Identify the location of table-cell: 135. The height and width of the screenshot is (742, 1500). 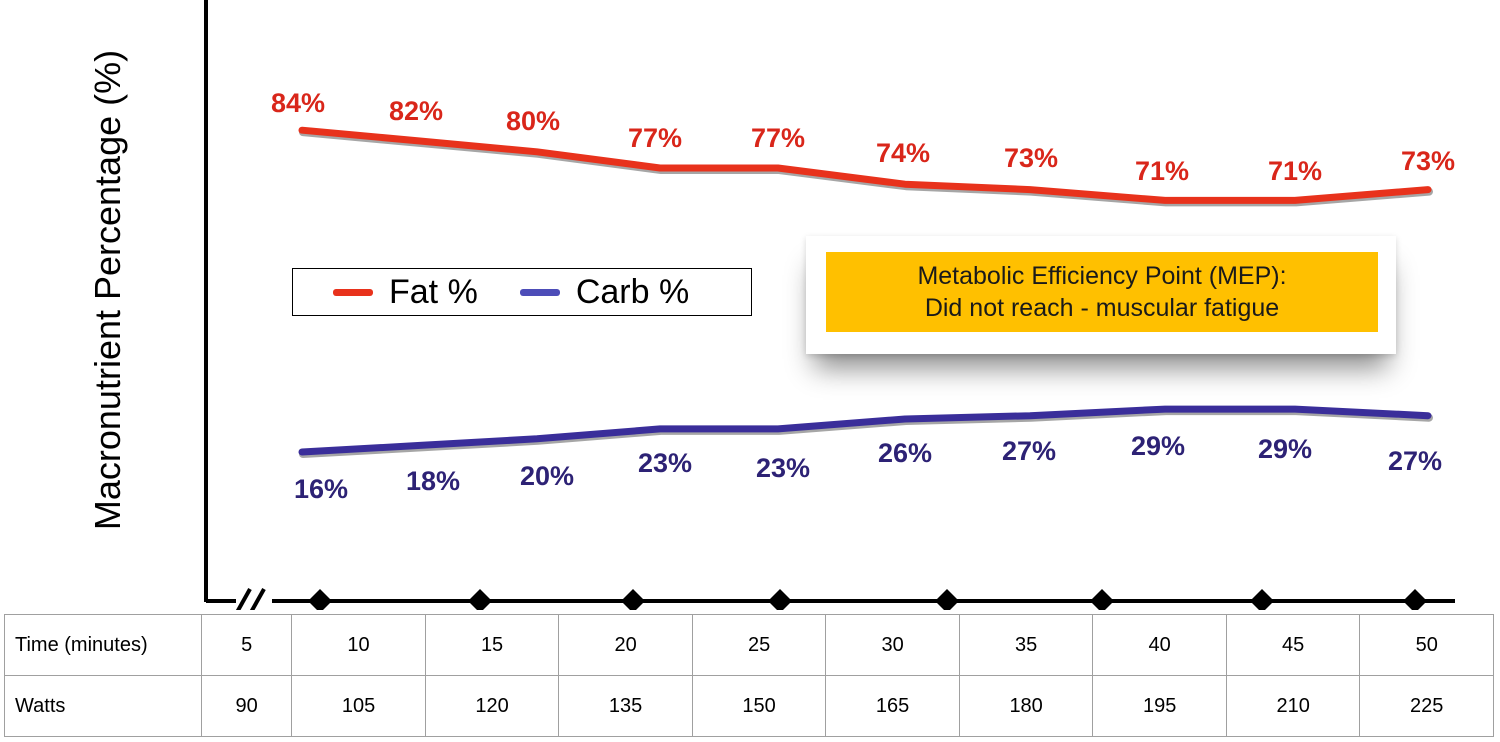
(625, 706).